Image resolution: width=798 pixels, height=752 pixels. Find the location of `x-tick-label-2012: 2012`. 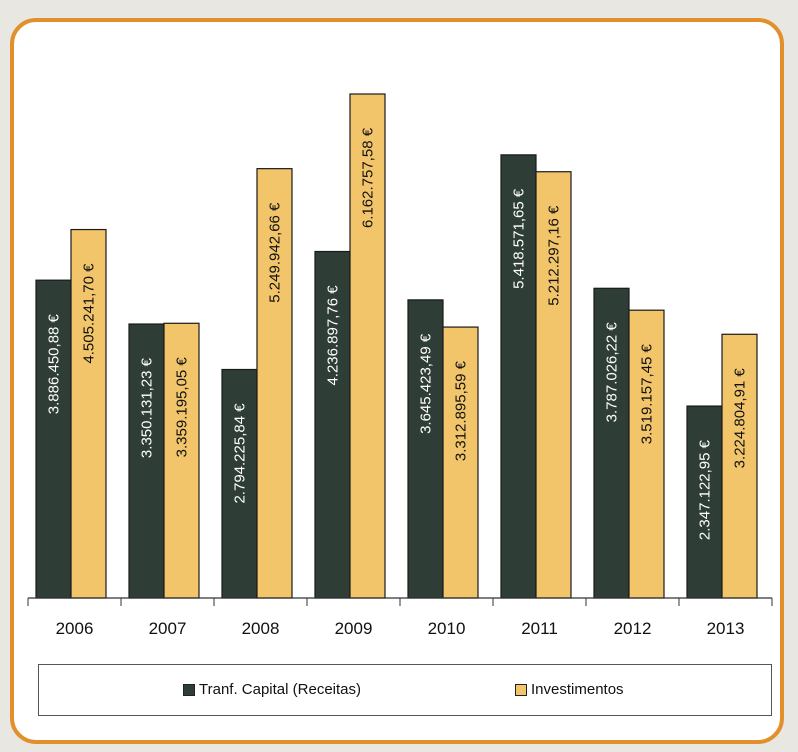

x-tick-label-2012: 2012 is located at coordinates (633, 628).